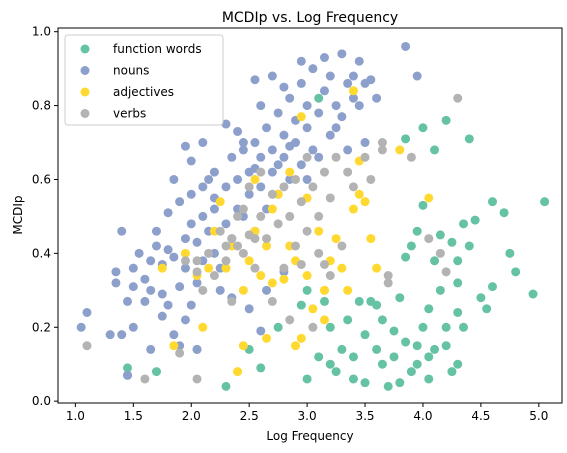 This screenshot has width=567, height=453. Describe the element at coordinates (157, 49) in the screenshot. I see `legend-label-function-words: function words` at that location.